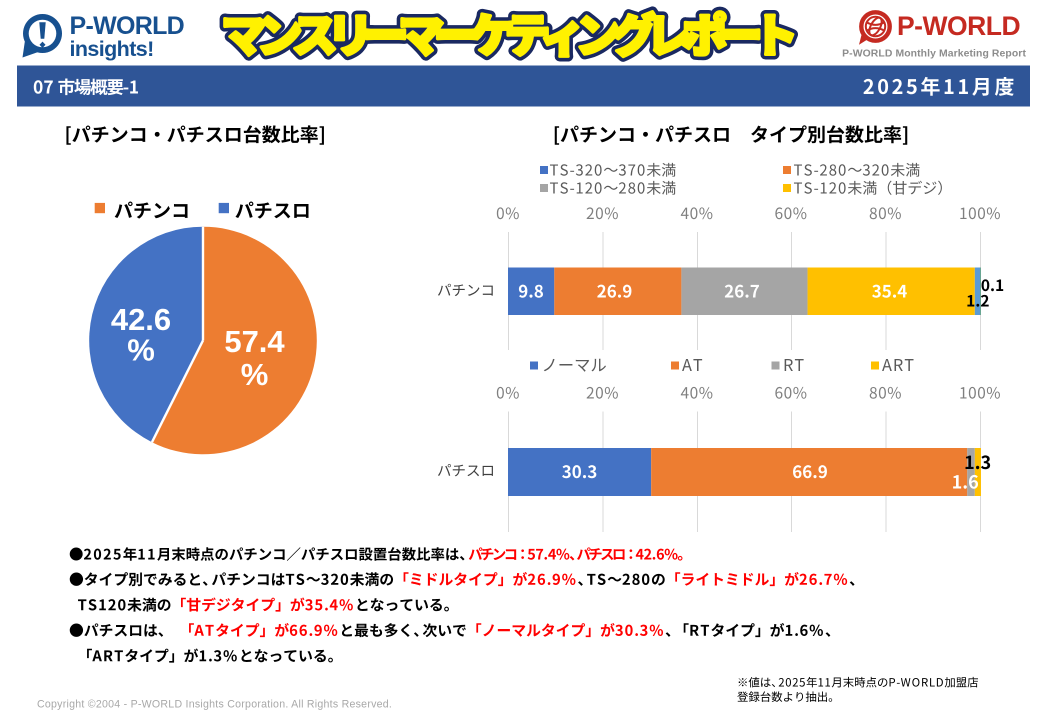  I want to click on svg-text: 57.4, so click(254, 341).